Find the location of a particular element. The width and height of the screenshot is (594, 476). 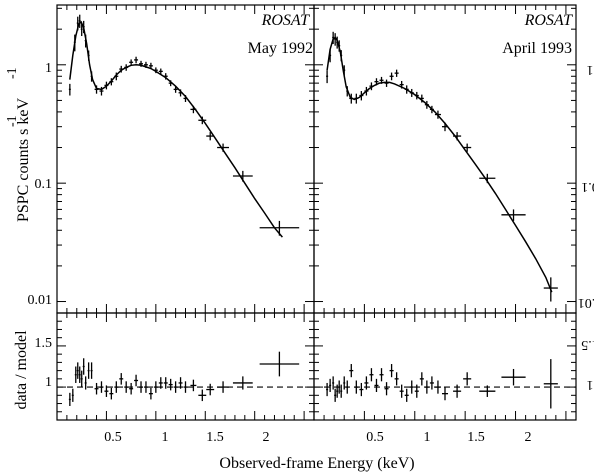

y-tick-label-0.1: 0.1 is located at coordinates (44, 184).